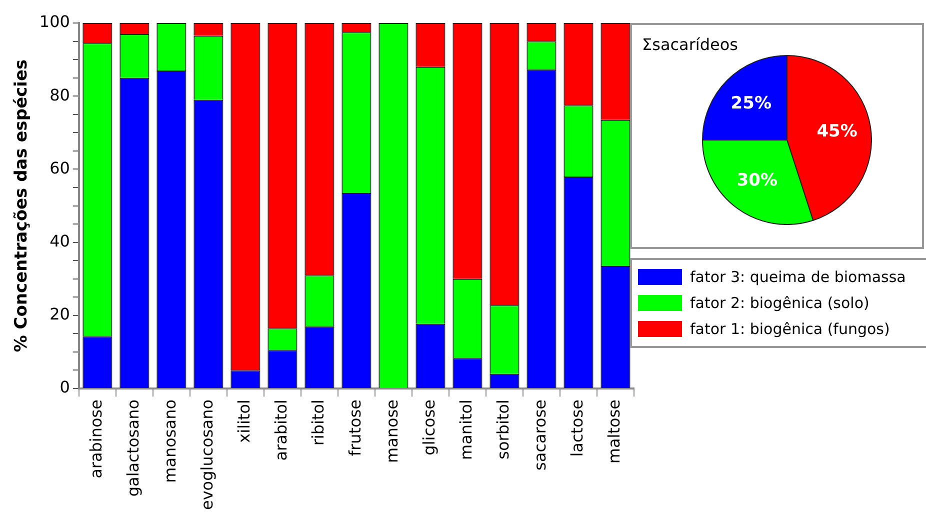  Describe the element at coordinates (690, 44) in the screenshot. I see `chart-title: Σsacarídeos` at that location.